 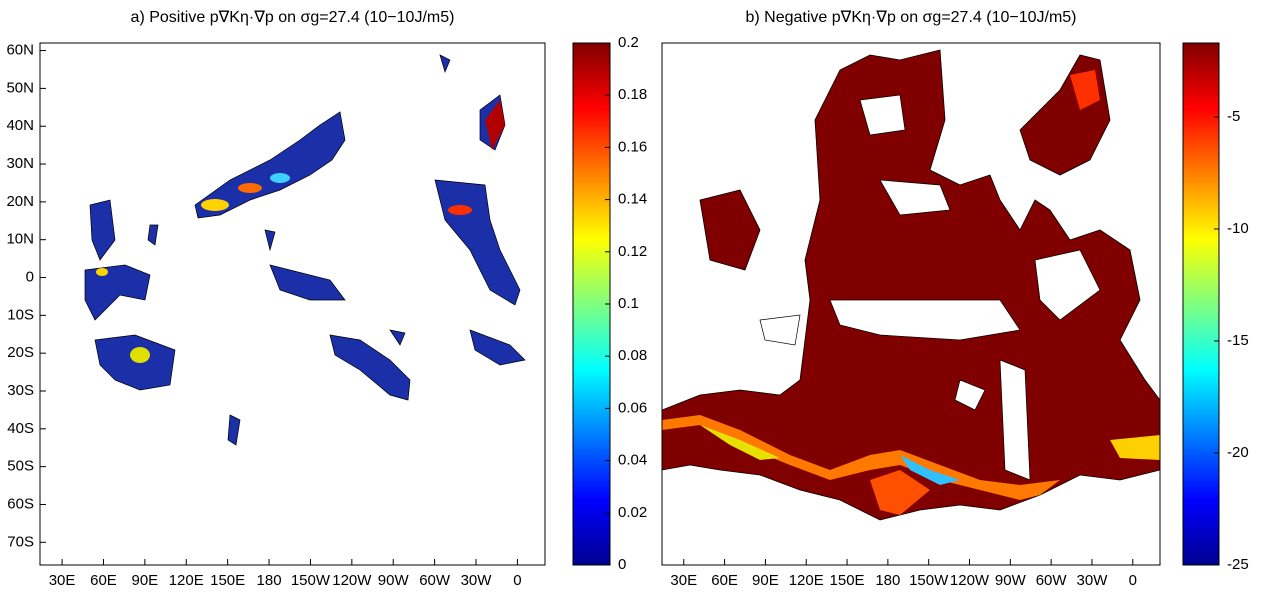 I want to click on y-tick-label: 50N, so click(x=20, y=87).